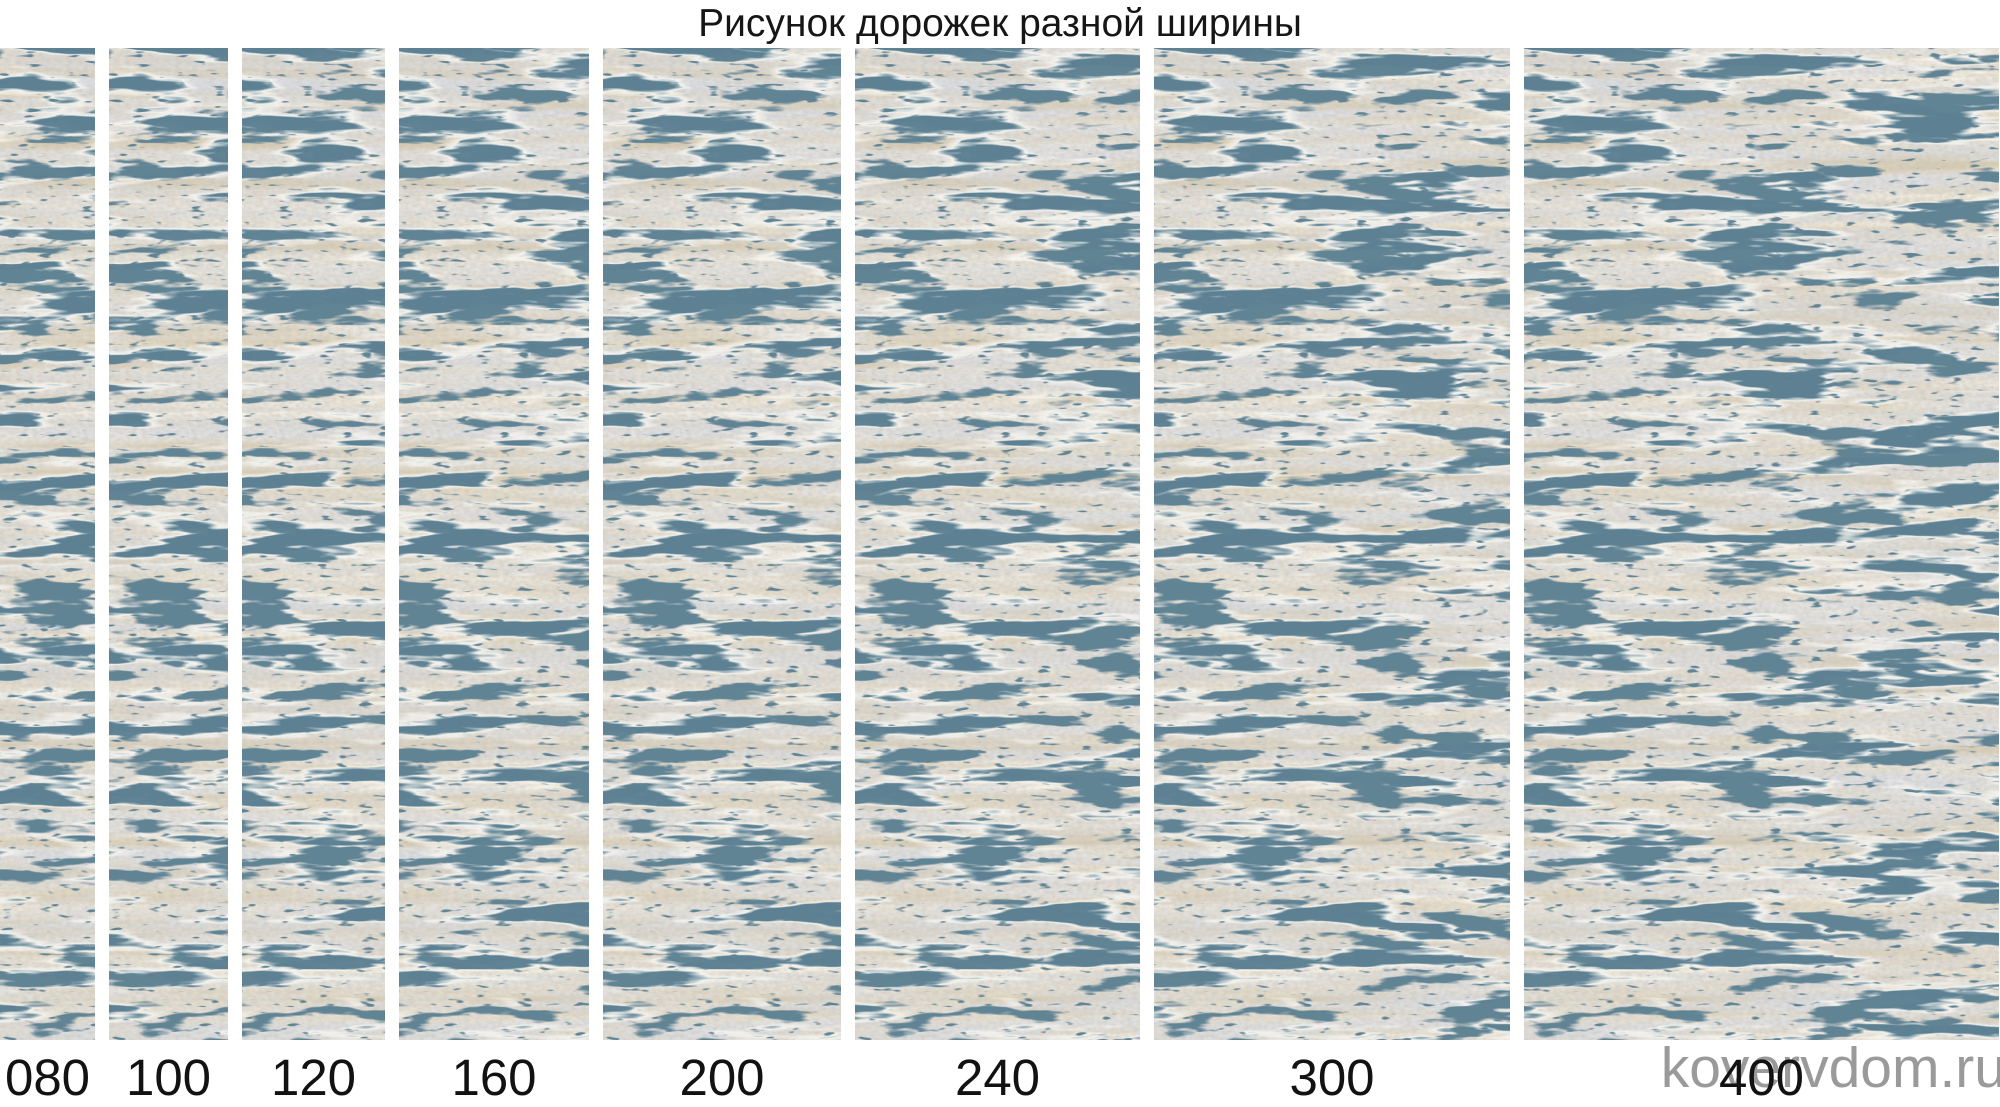 Image resolution: width=2000 pixels, height=1107 pixels. Describe the element at coordinates (168, 1077) in the screenshot. I see `width-label: 100` at that location.